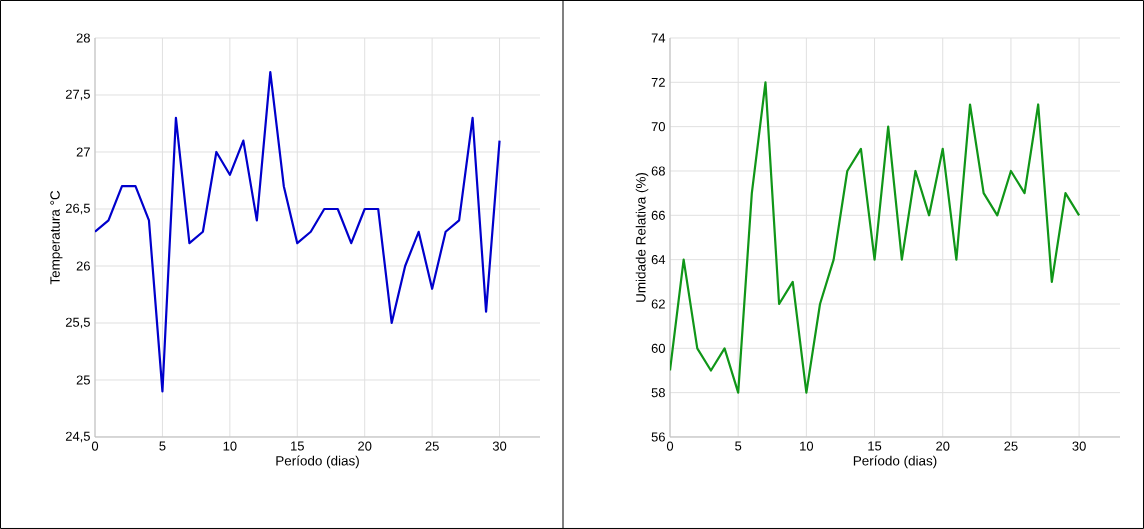  What do you see at coordinates (658, 260) in the screenshot?
I see `y-tick-label: 64` at bounding box center [658, 260].